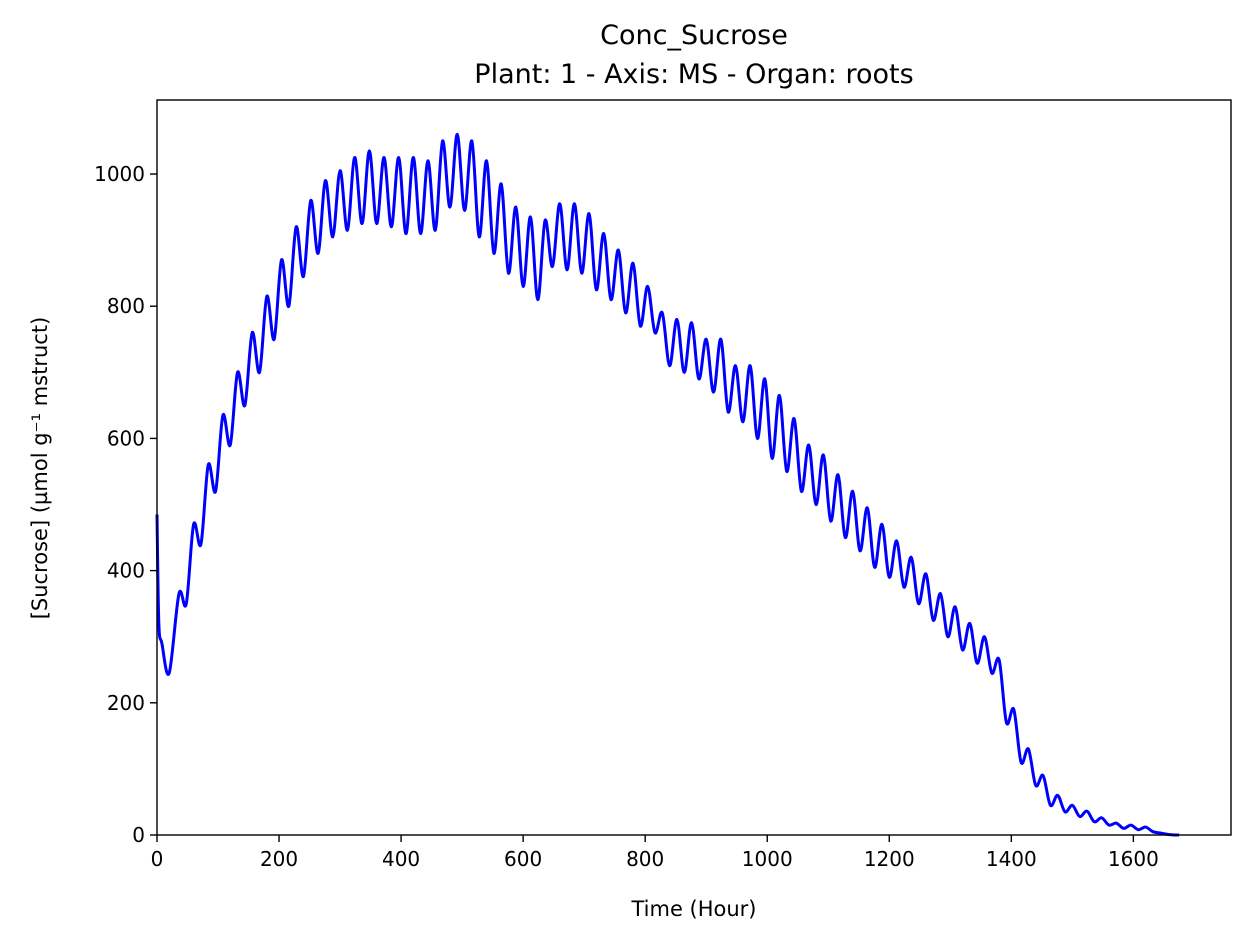 The image size is (1252, 942). I want to click on x-tick-label: 1200, so click(889, 859).